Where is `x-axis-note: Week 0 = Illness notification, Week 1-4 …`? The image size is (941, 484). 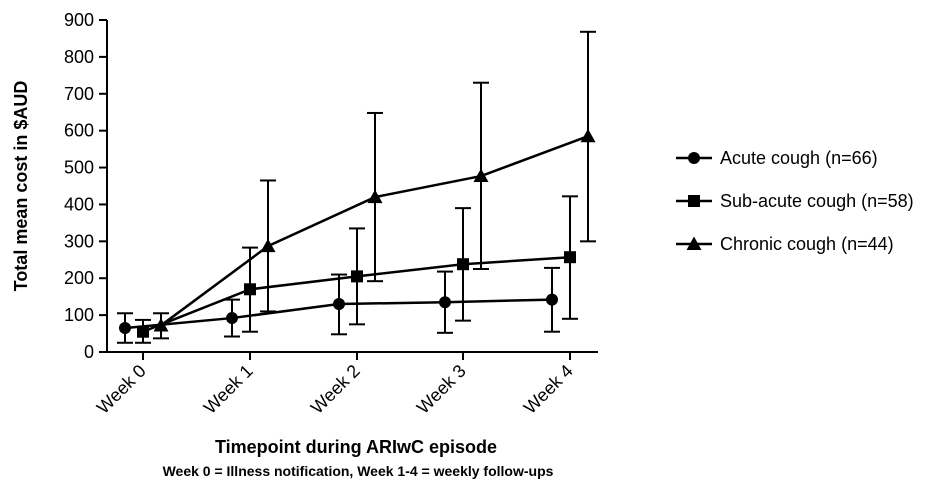 x-axis-note: Week 0 = Illness notification, Week 1-4 … is located at coordinates (358, 471).